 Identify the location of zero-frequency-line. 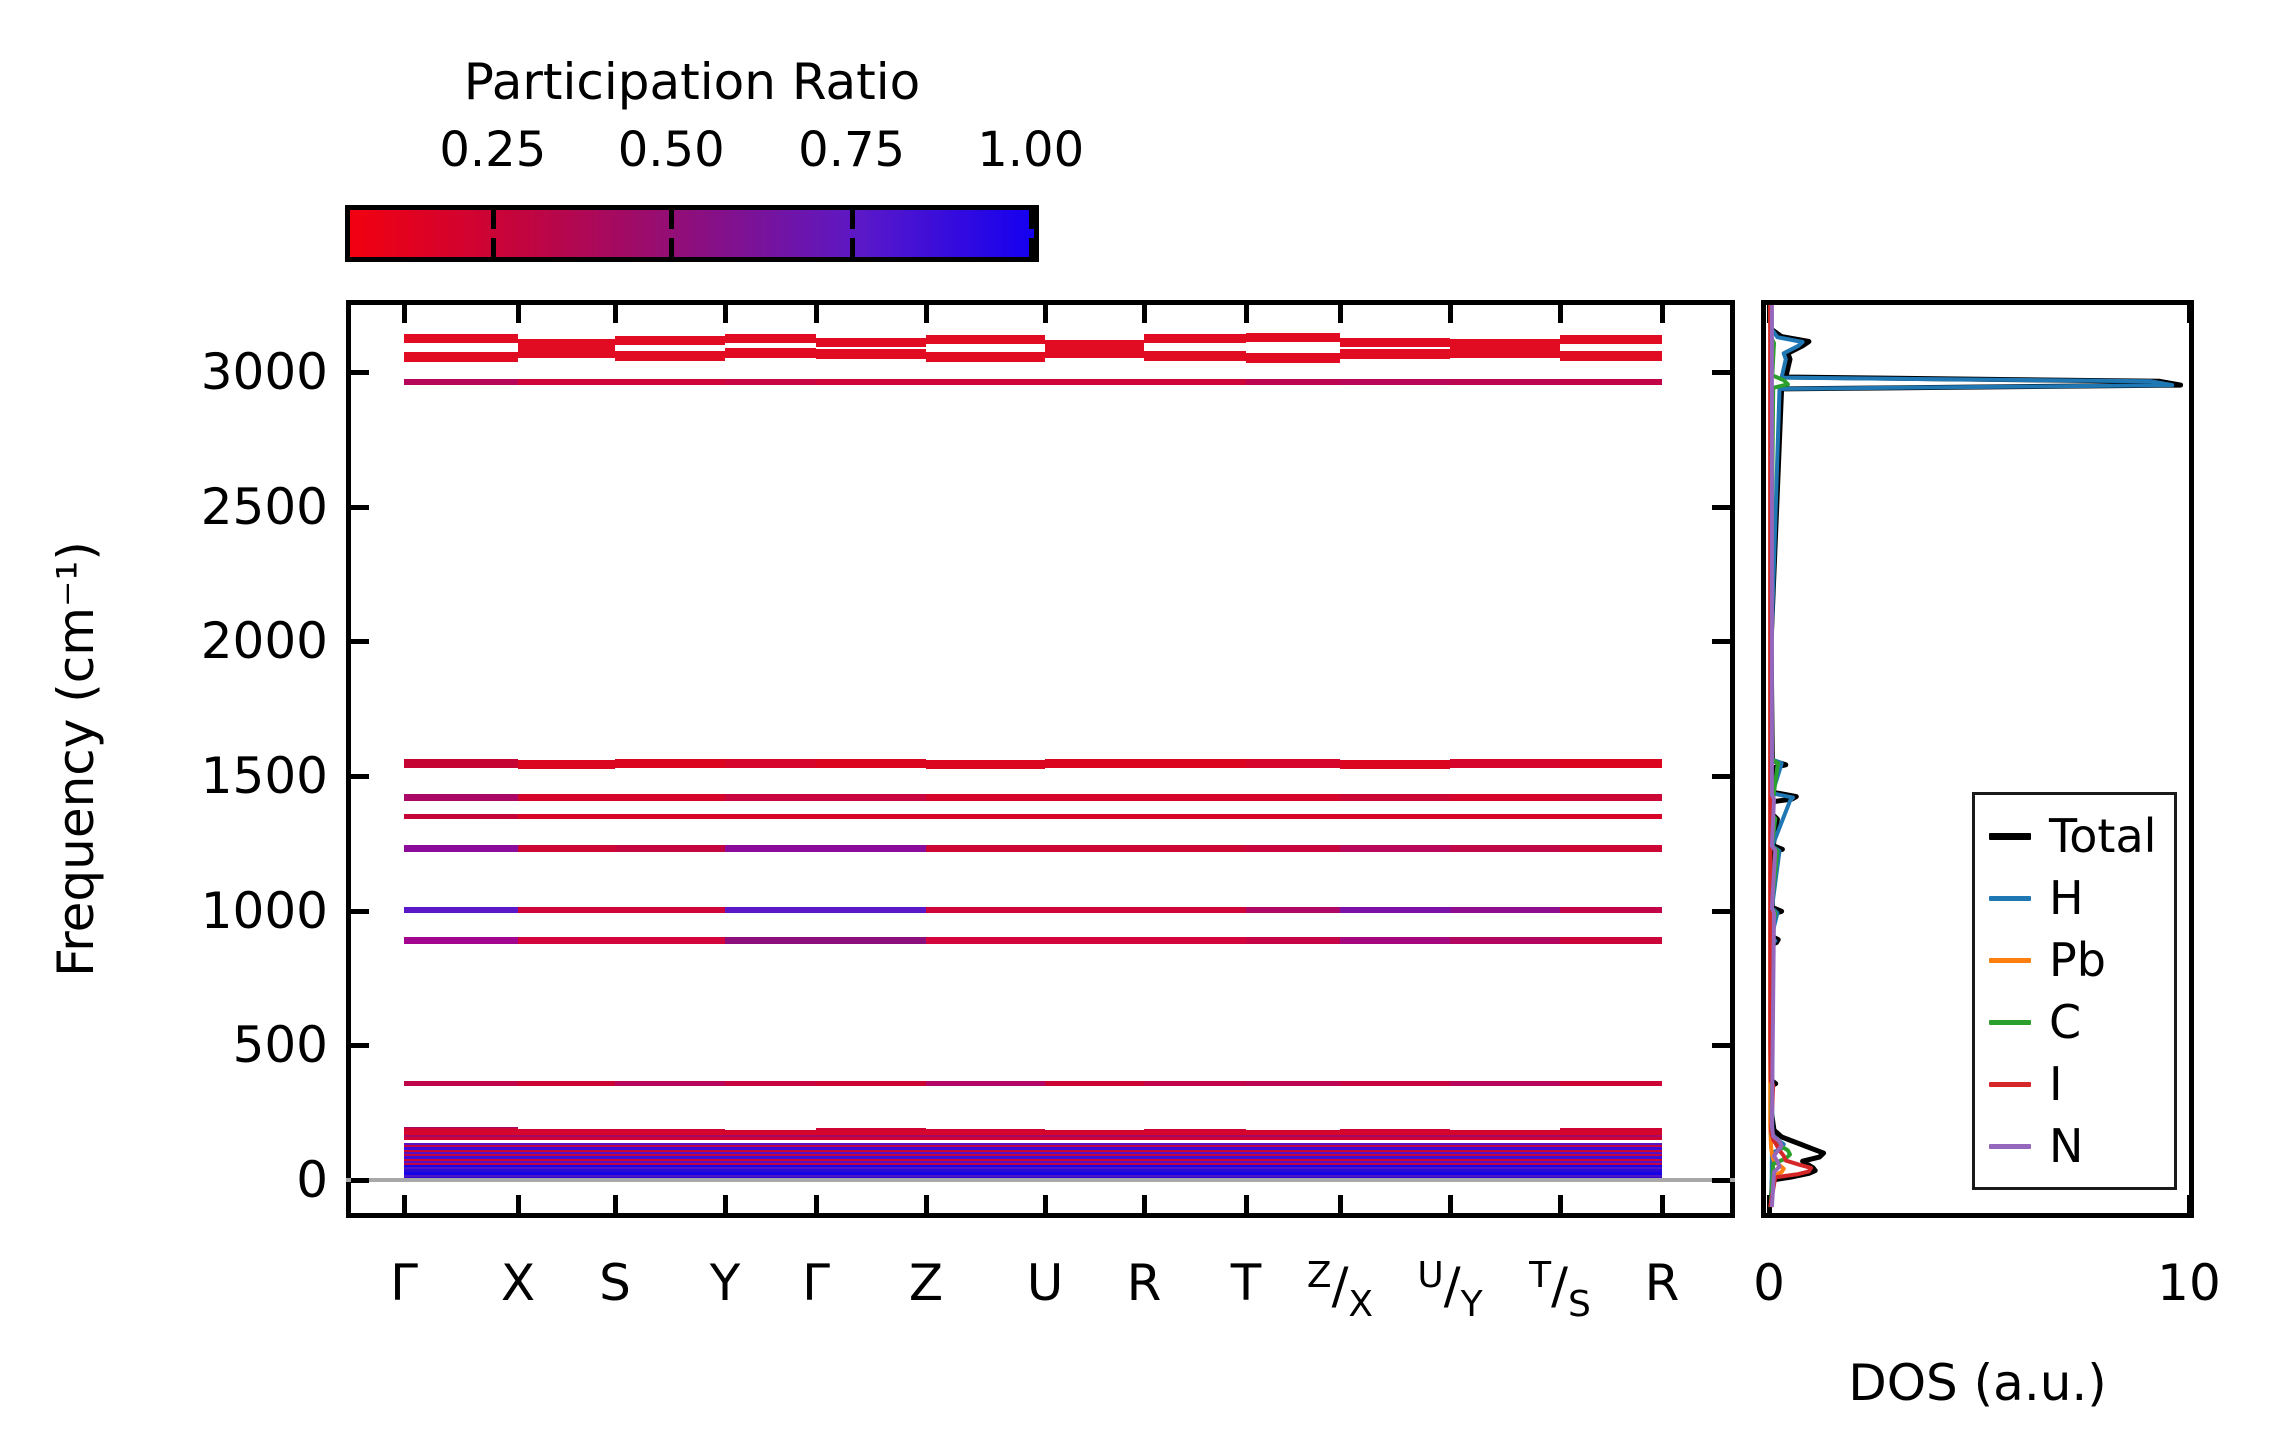
(1040, 1180).